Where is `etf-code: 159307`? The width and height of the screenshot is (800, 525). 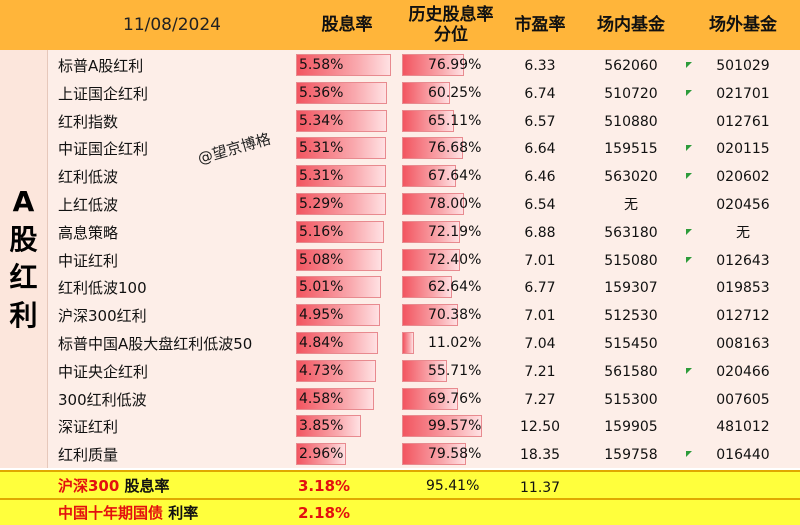
etf-code: 159307 is located at coordinates (631, 288).